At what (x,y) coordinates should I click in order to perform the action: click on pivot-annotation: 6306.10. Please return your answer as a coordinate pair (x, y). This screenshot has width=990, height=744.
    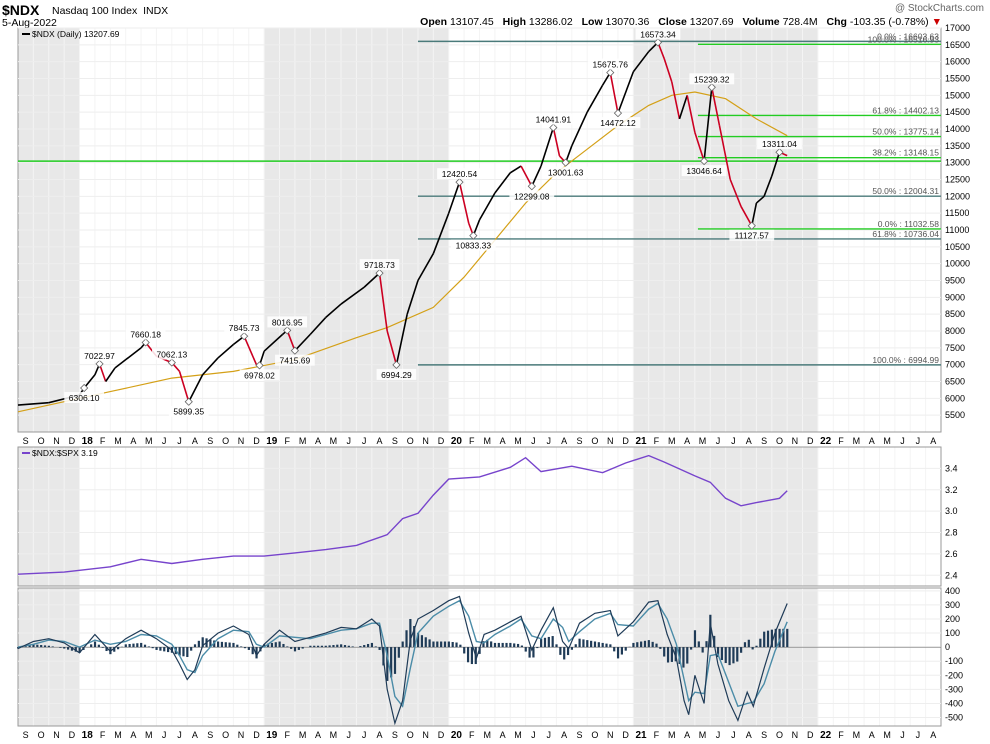
    Looking at the image, I should click on (84, 398).